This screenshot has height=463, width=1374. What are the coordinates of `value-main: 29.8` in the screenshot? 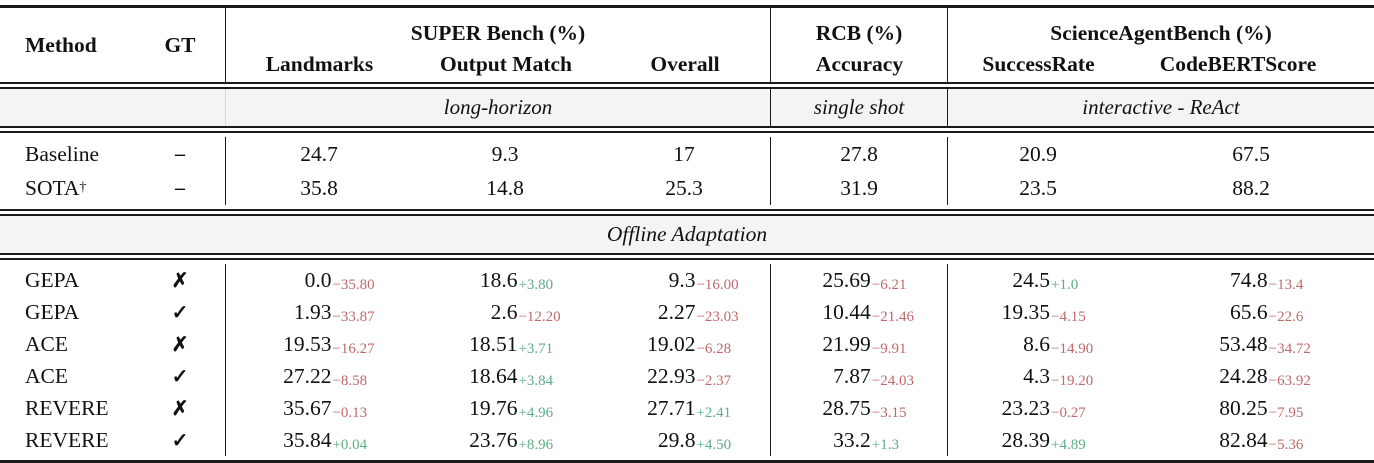 It's located at (676, 439).